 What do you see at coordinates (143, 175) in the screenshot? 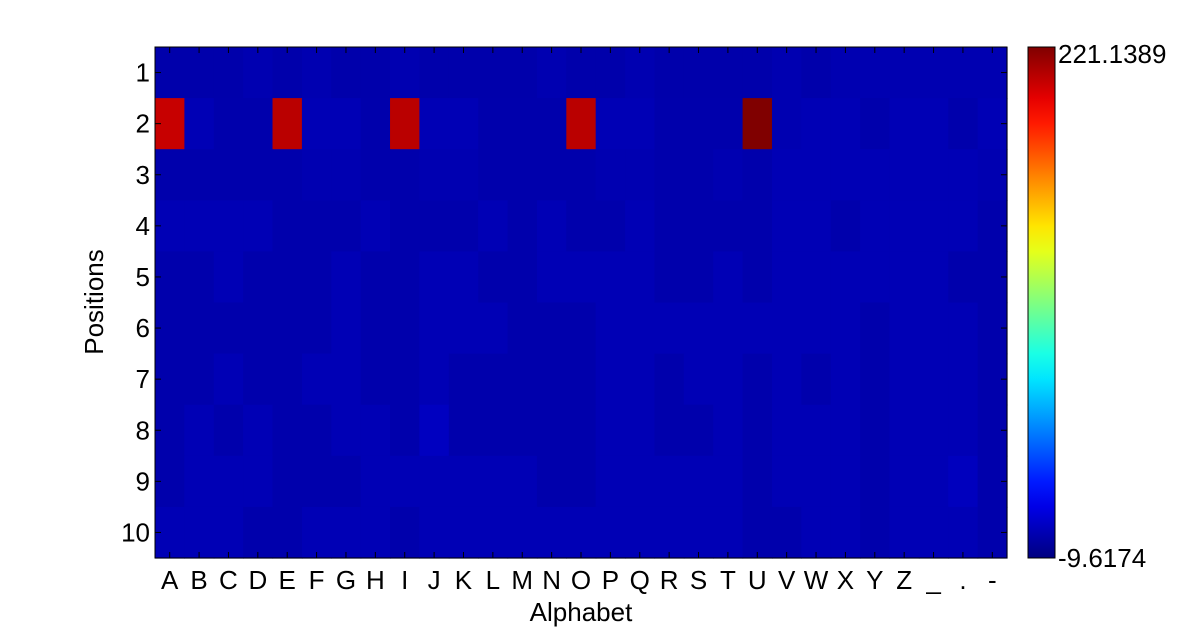
I see `y-tick-label: 3` at bounding box center [143, 175].